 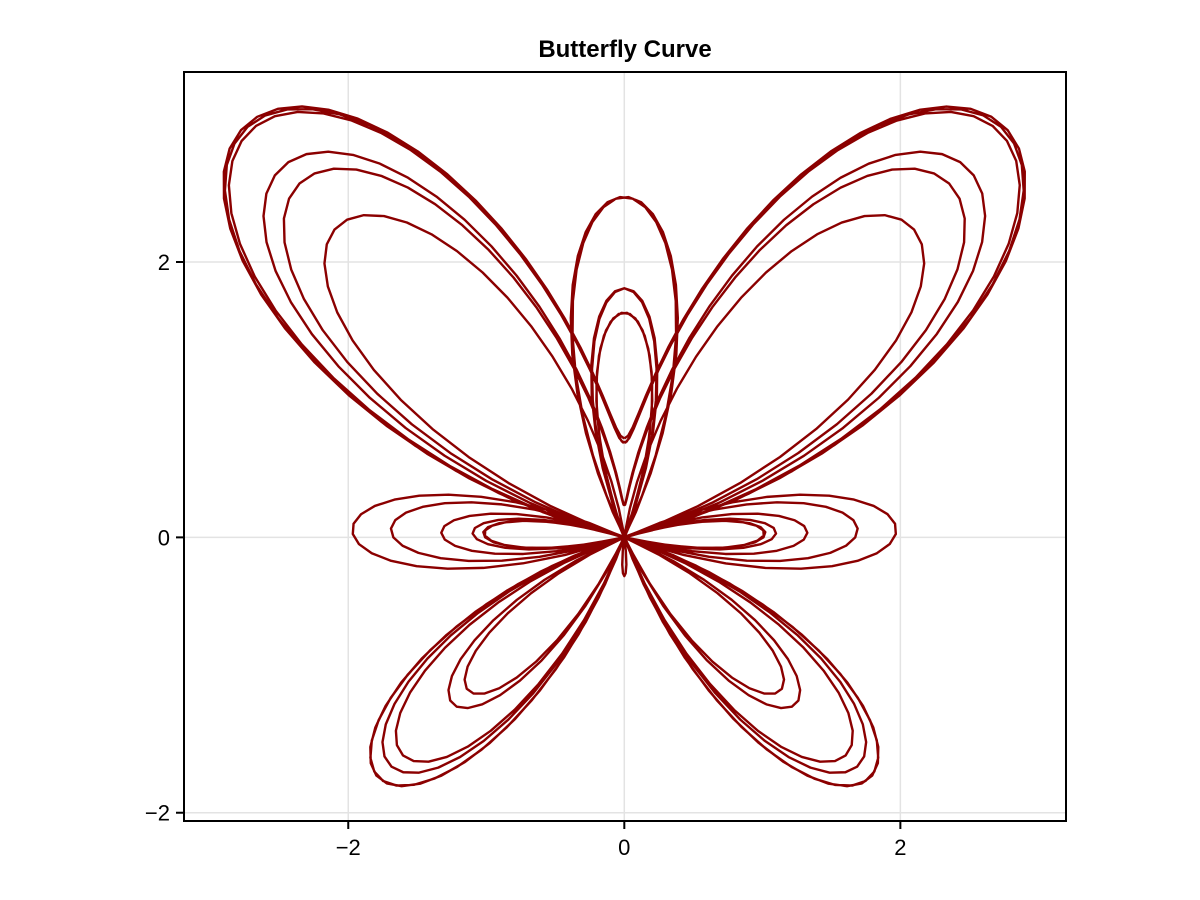 I want to click on y-tick-label: 0, so click(x=164, y=537).